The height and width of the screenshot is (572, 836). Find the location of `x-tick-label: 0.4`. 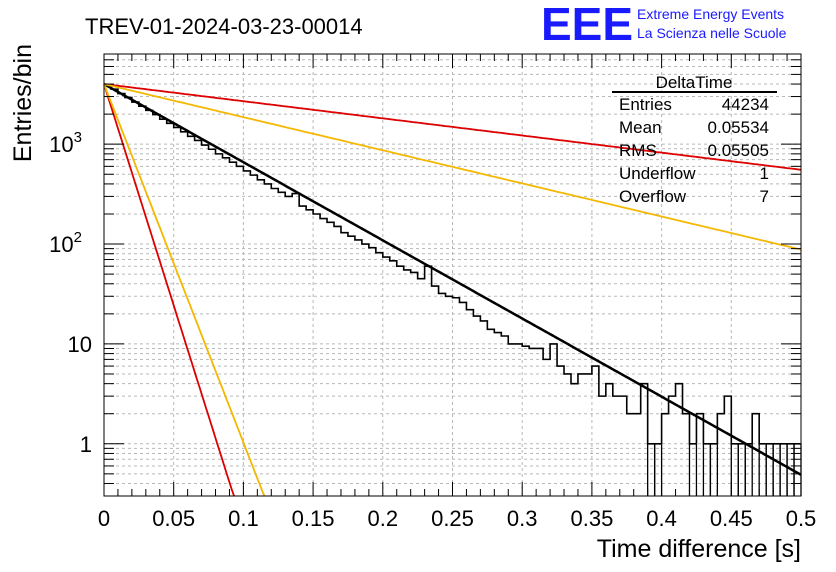

x-tick-label: 0.4 is located at coordinates (661, 518).